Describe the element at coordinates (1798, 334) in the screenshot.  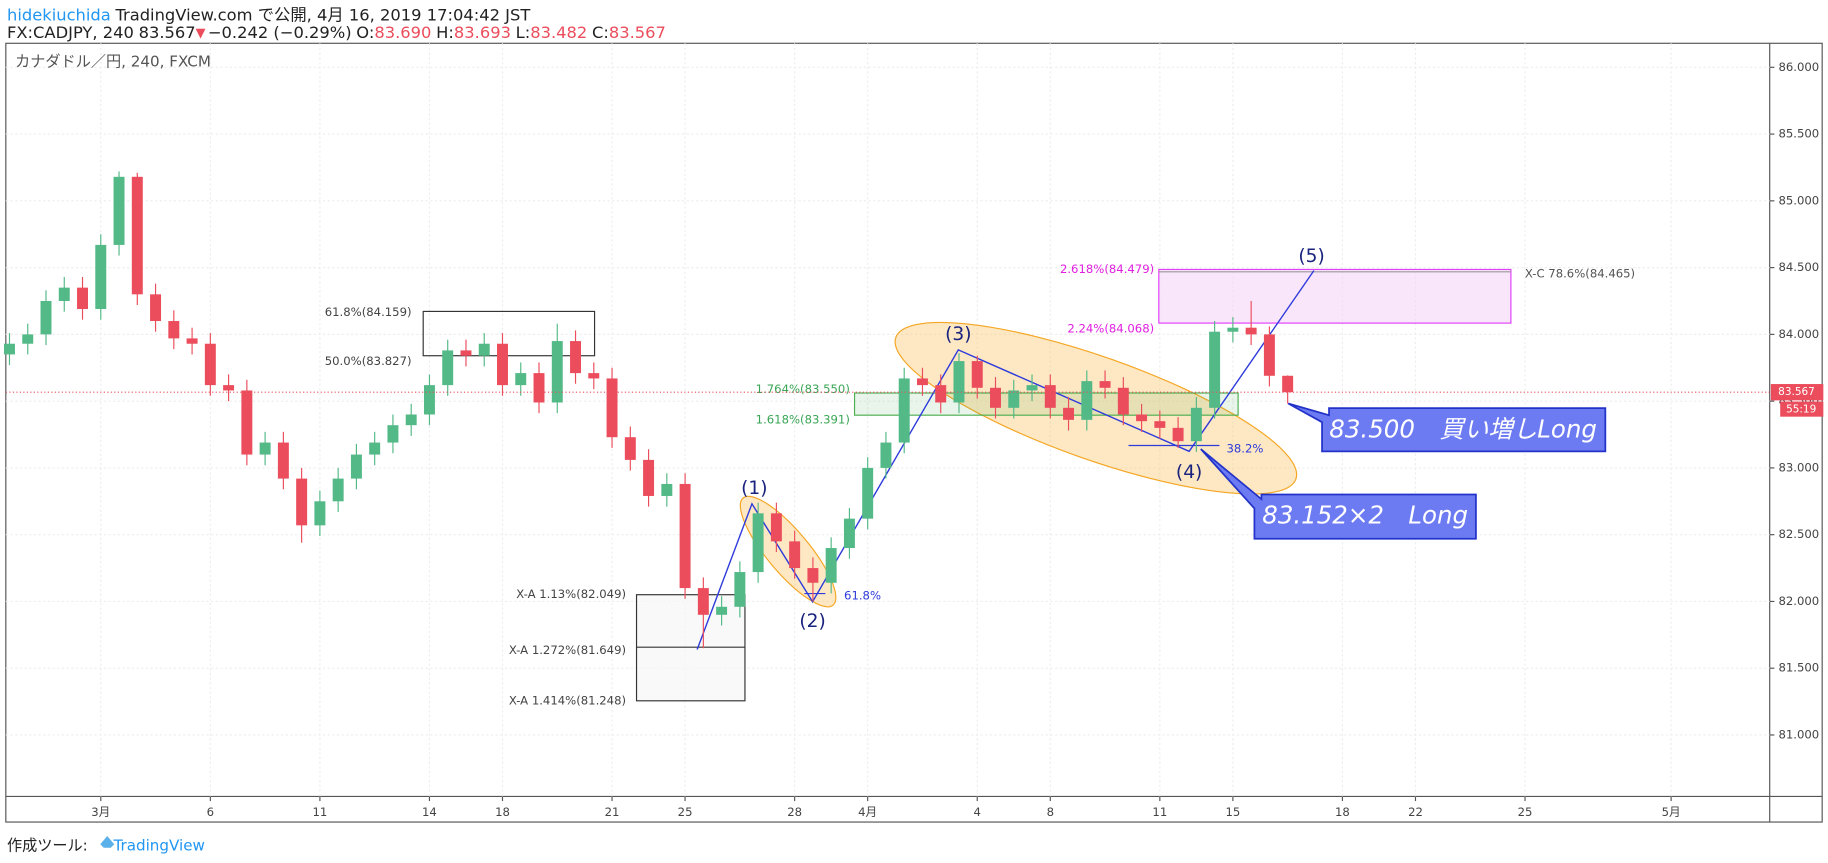
I see `y-tick-label: 84.000` at that location.